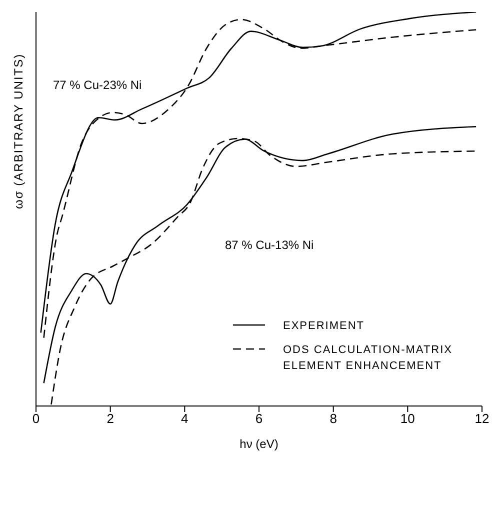 The image size is (498, 525). Describe the element at coordinates (269, 245) in the screenshot. I see `annotation: 87 % Cu-13% Ni` at that location.